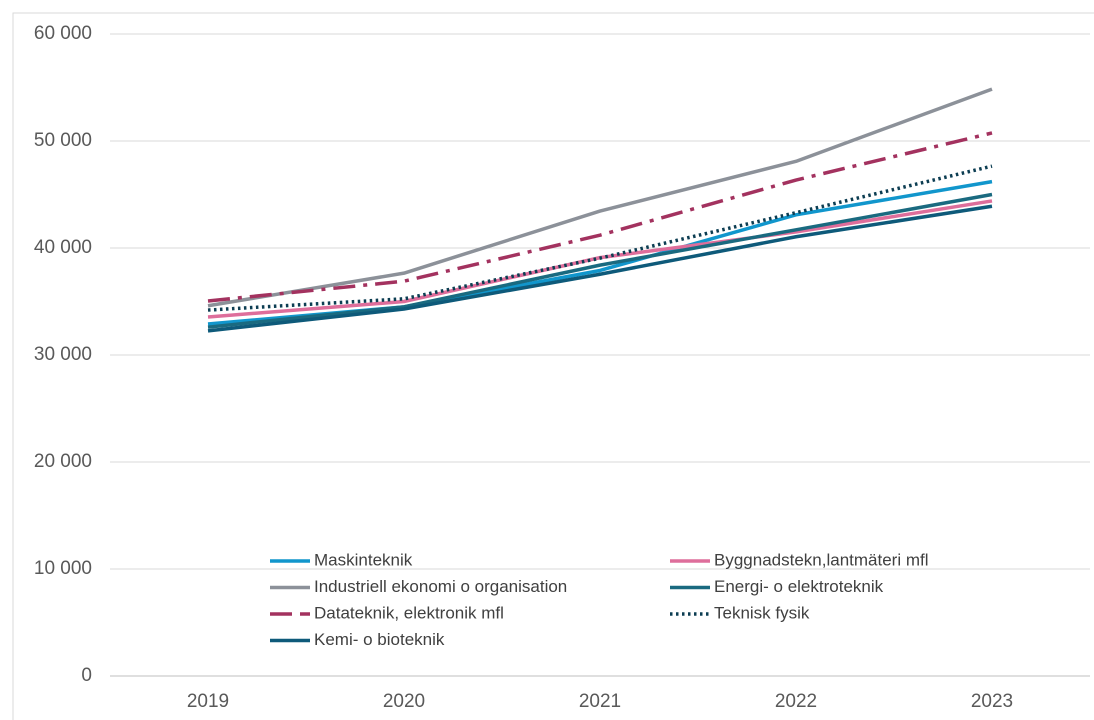 Image resolution: width=1094 pixels, height=720 pixels. Describe the element at coordinates (63, 568) in the screenshot. I see `y-tick-label: 10 000` at that location.